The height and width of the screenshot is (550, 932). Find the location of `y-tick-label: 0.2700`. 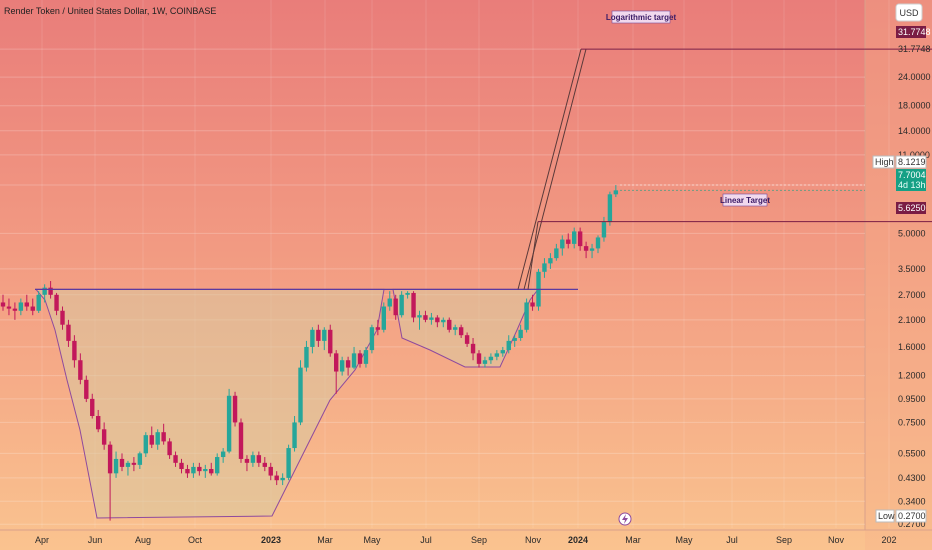

y-tick-label: 0.2700 is located at coordinates (912, 524).